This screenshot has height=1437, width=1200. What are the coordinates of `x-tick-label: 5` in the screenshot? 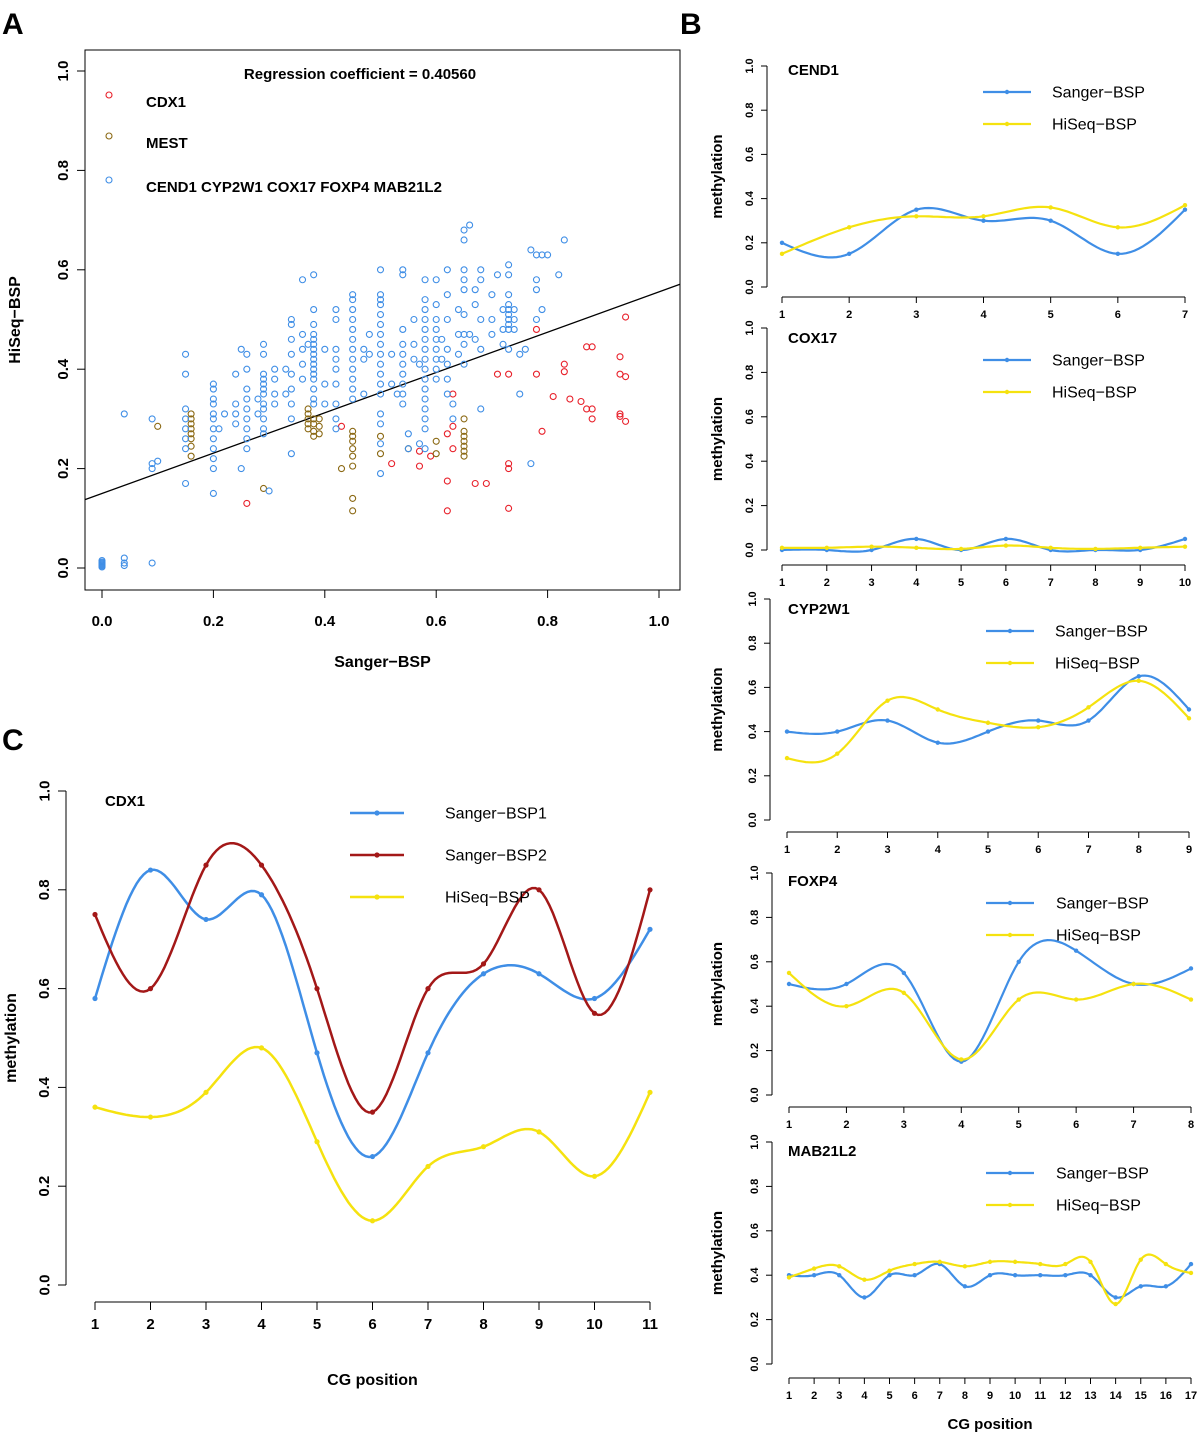 It's located at (889, 1396).